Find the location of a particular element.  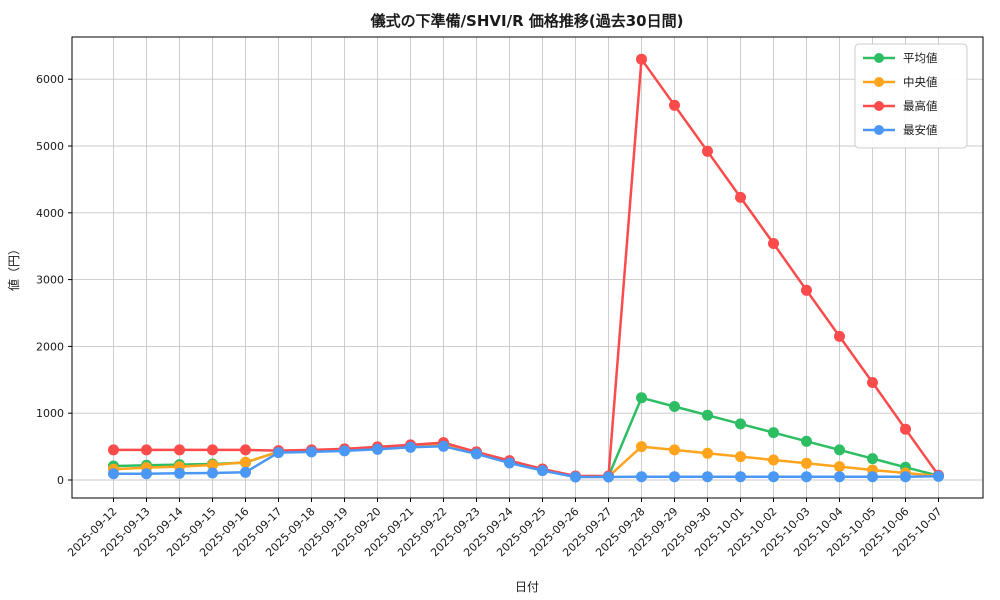

legend-label: 平均値 is located at coordinates (920, 58).